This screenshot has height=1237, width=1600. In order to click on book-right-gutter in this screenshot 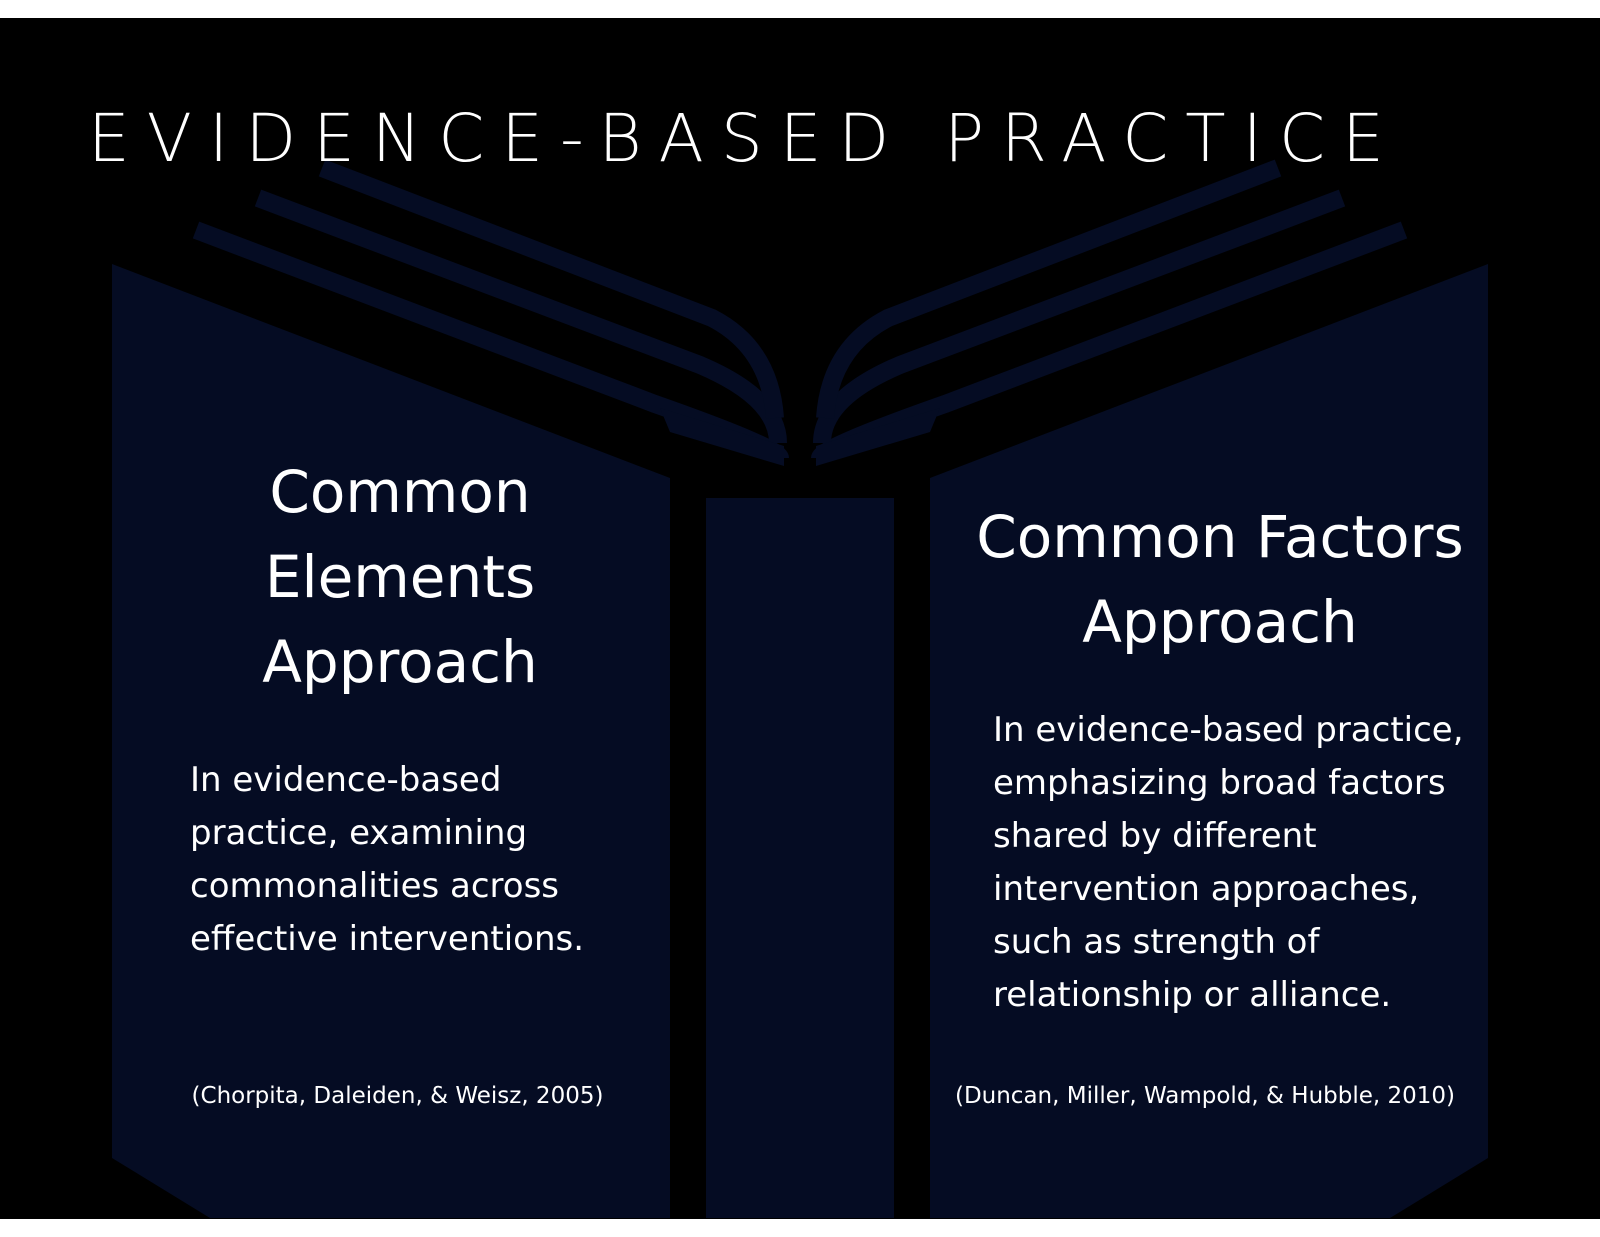, I will do `click(878, 437)`.